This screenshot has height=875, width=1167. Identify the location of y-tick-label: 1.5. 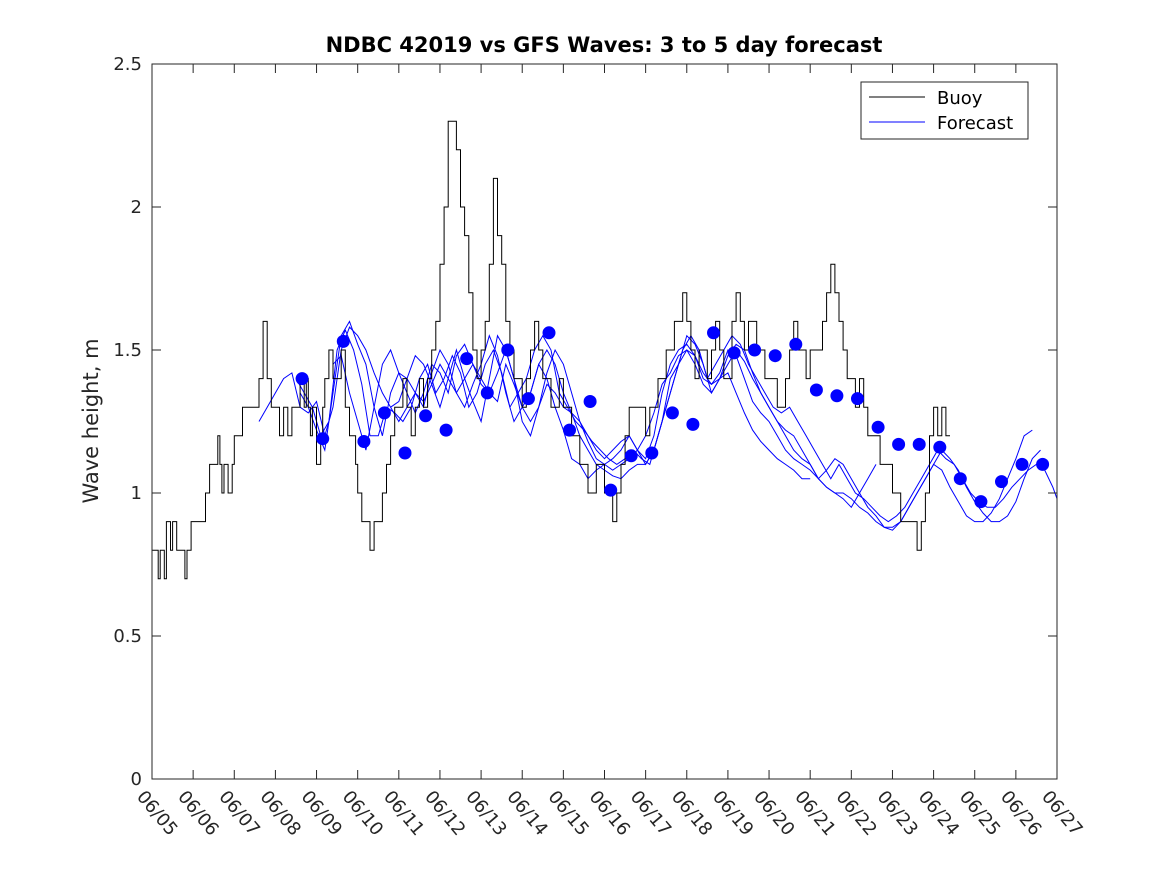
(127, 350).